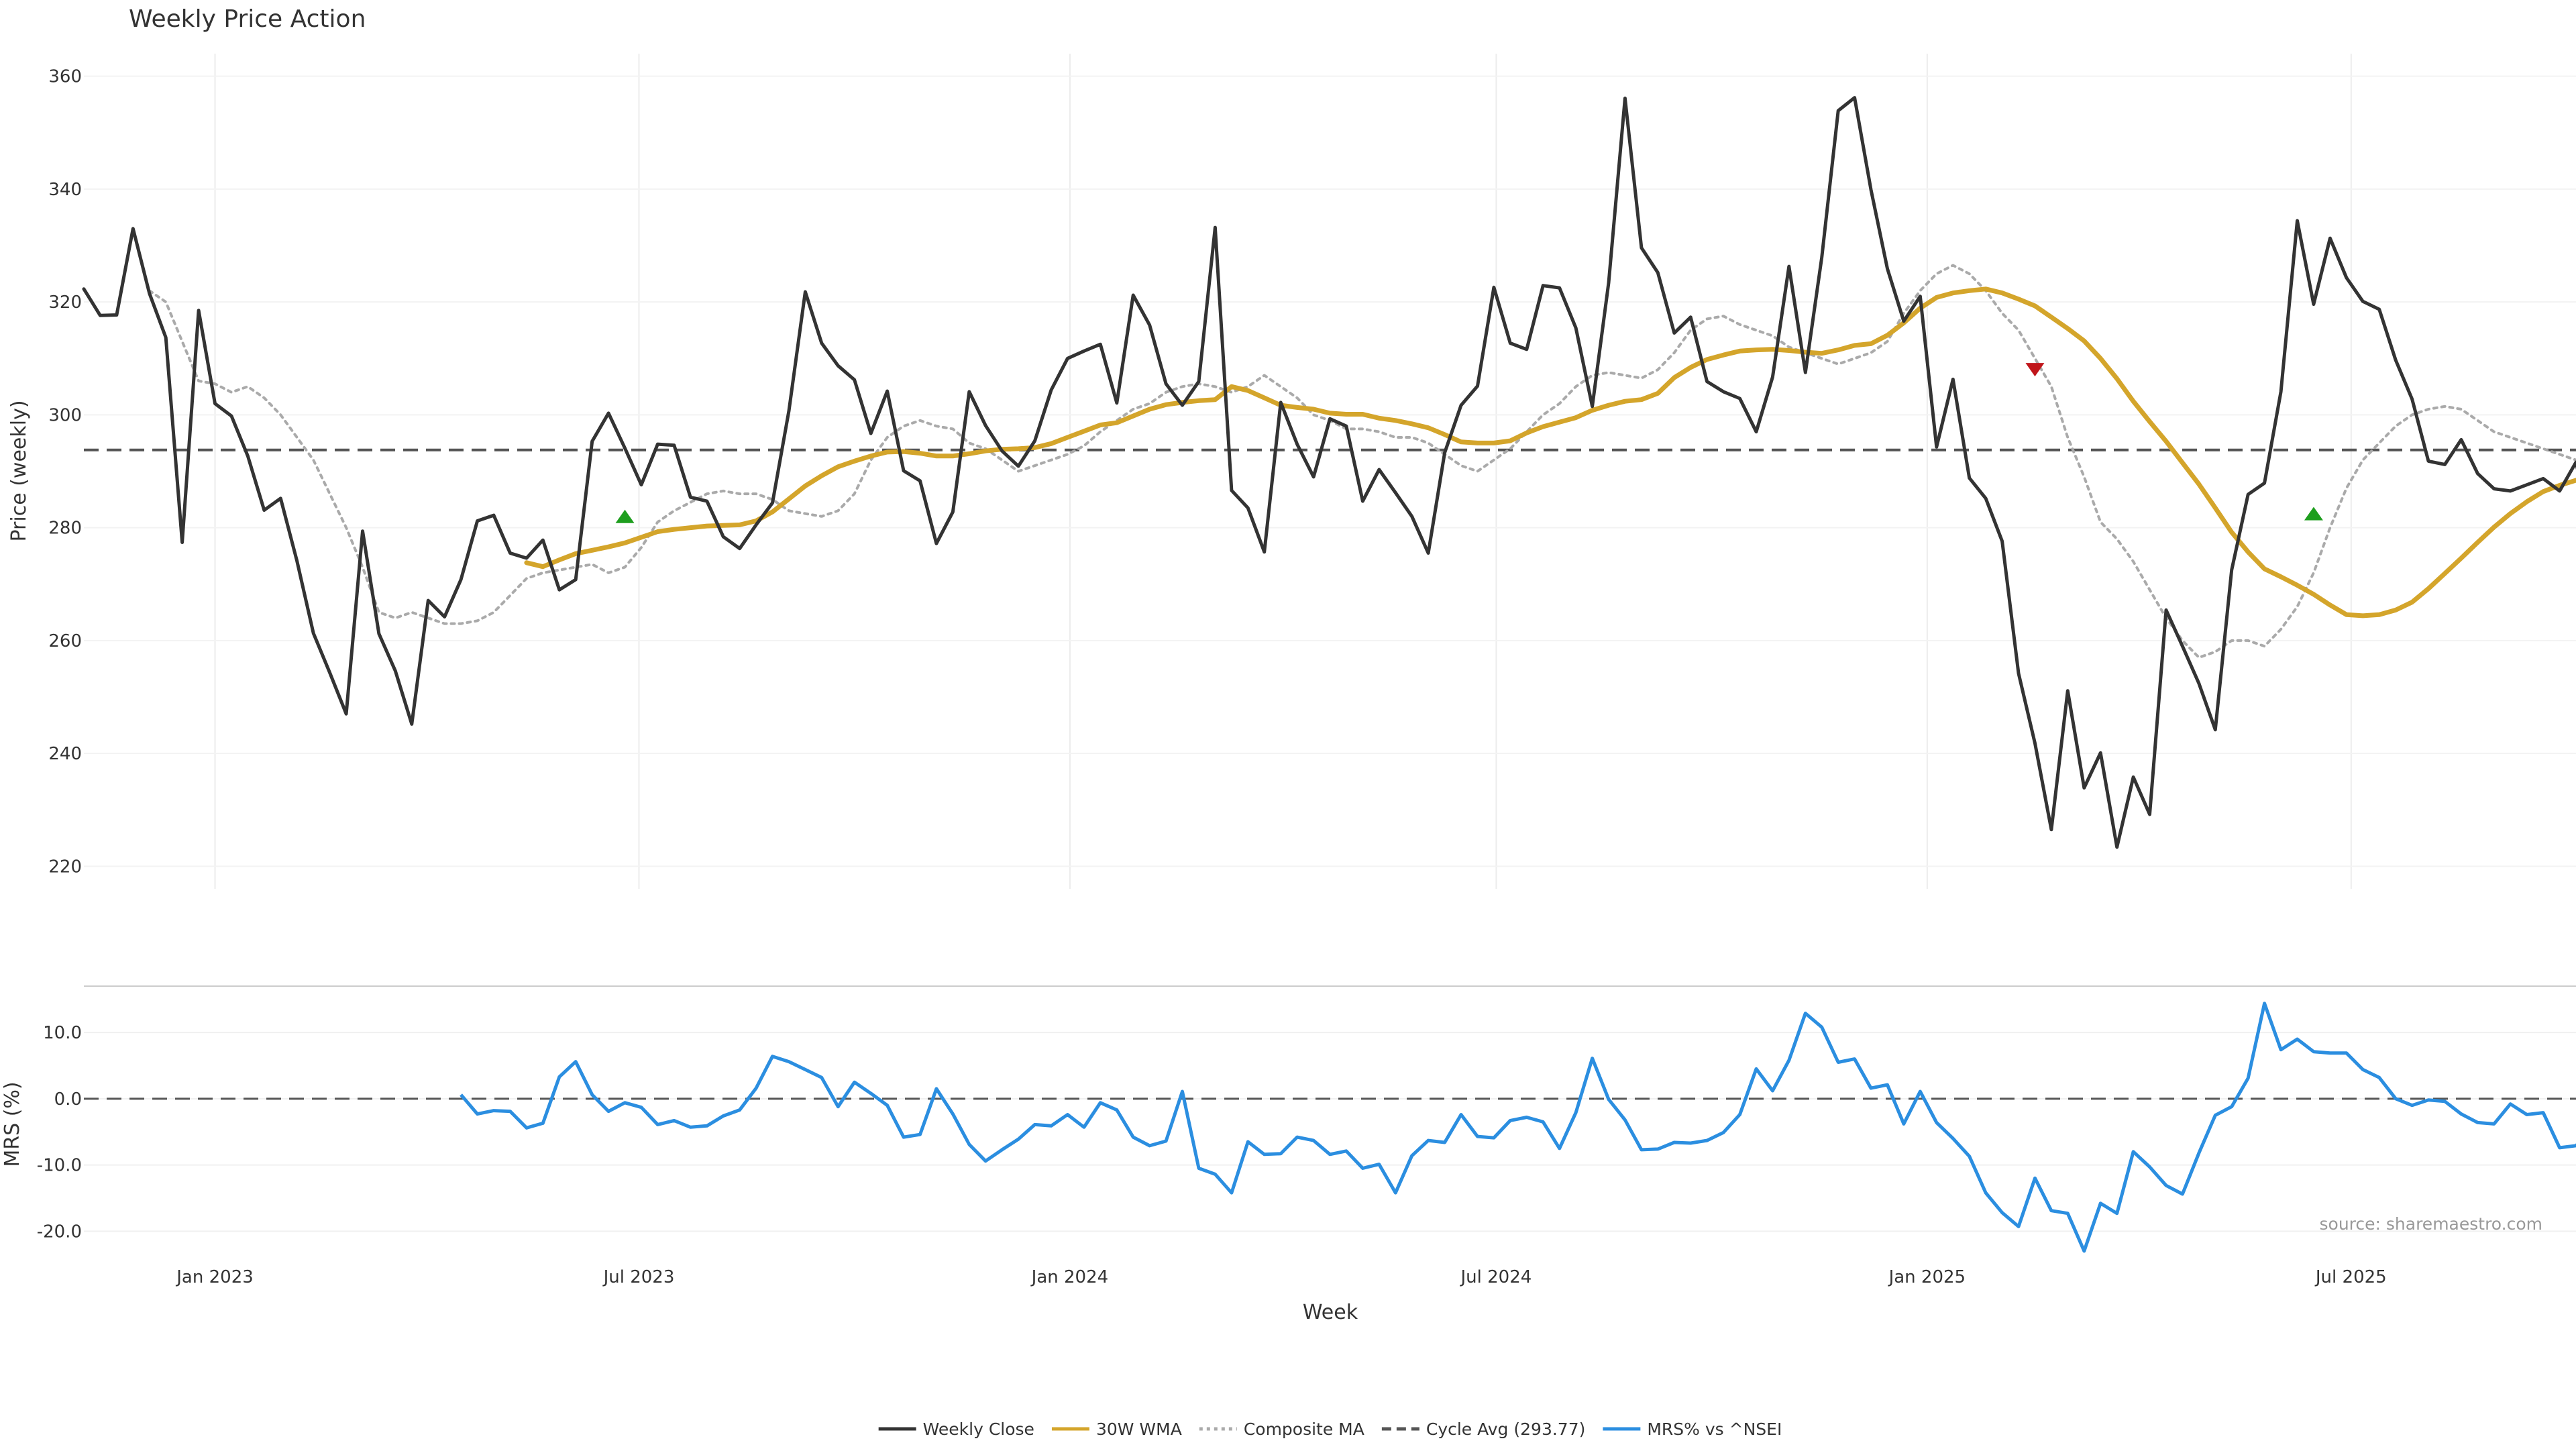  Describe the element at coordinates (2431, 1224) in the screenshot. I see `source-label: source: sharemaestro.com` at that location.